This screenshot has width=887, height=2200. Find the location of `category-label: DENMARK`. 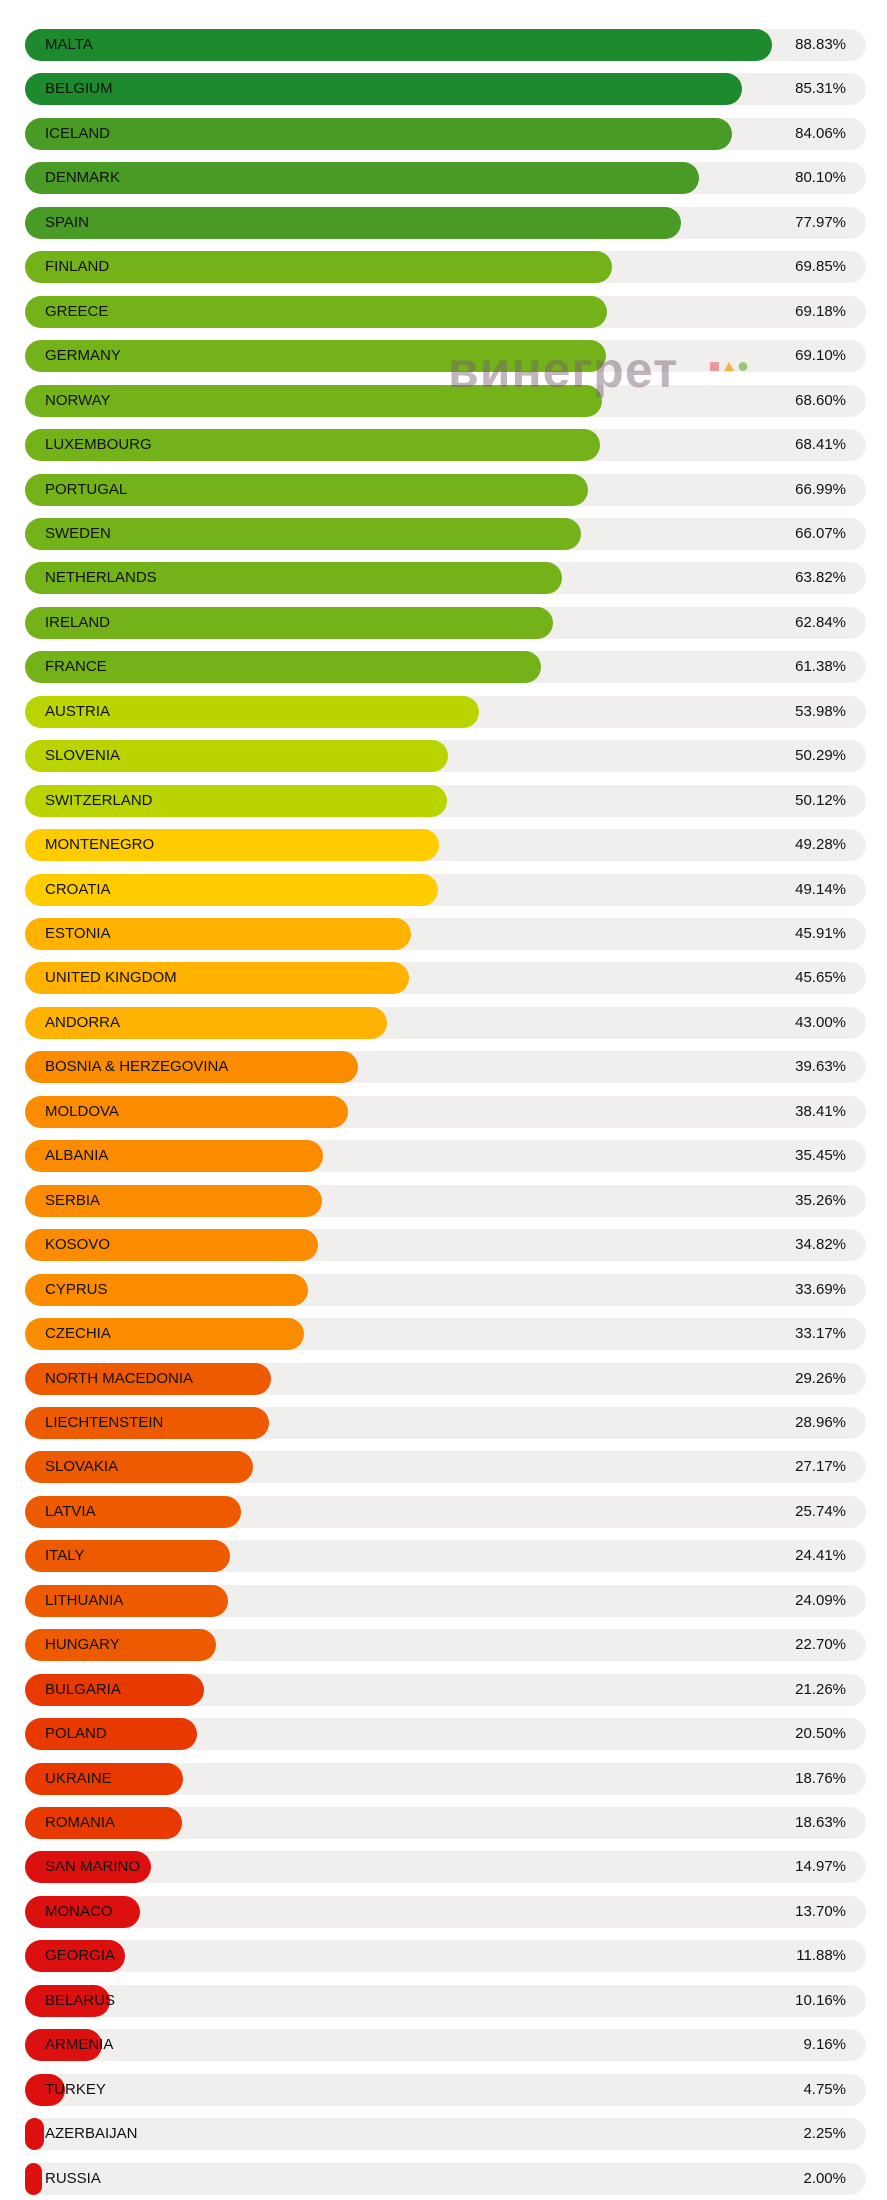

category-label: DENMARK is located at coordinates (83, 178).